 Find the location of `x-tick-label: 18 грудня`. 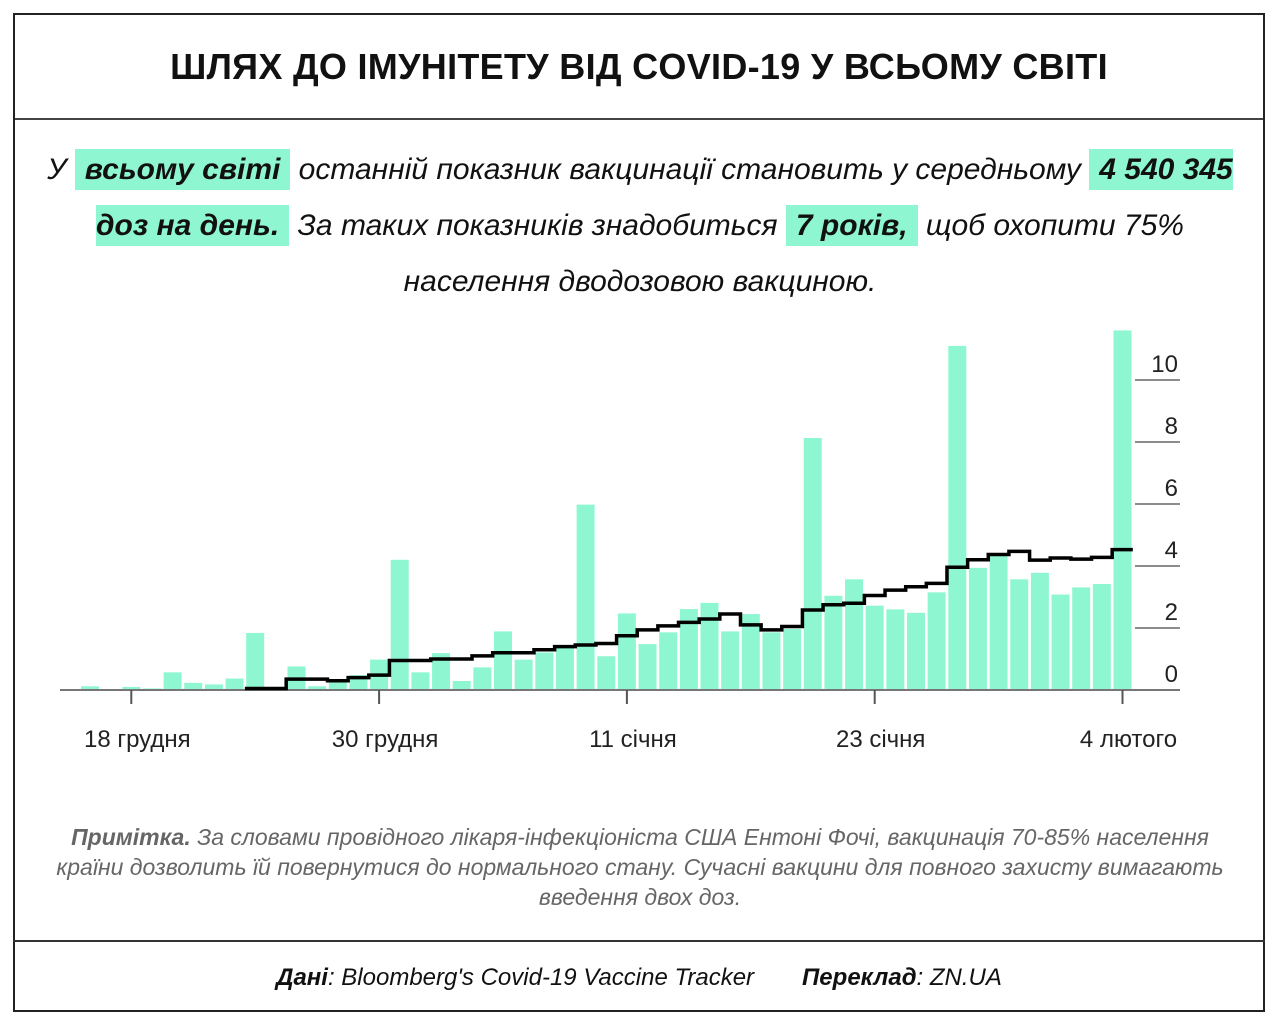

x-tick-label: 18 грудня is located at coordinates (137, 739).